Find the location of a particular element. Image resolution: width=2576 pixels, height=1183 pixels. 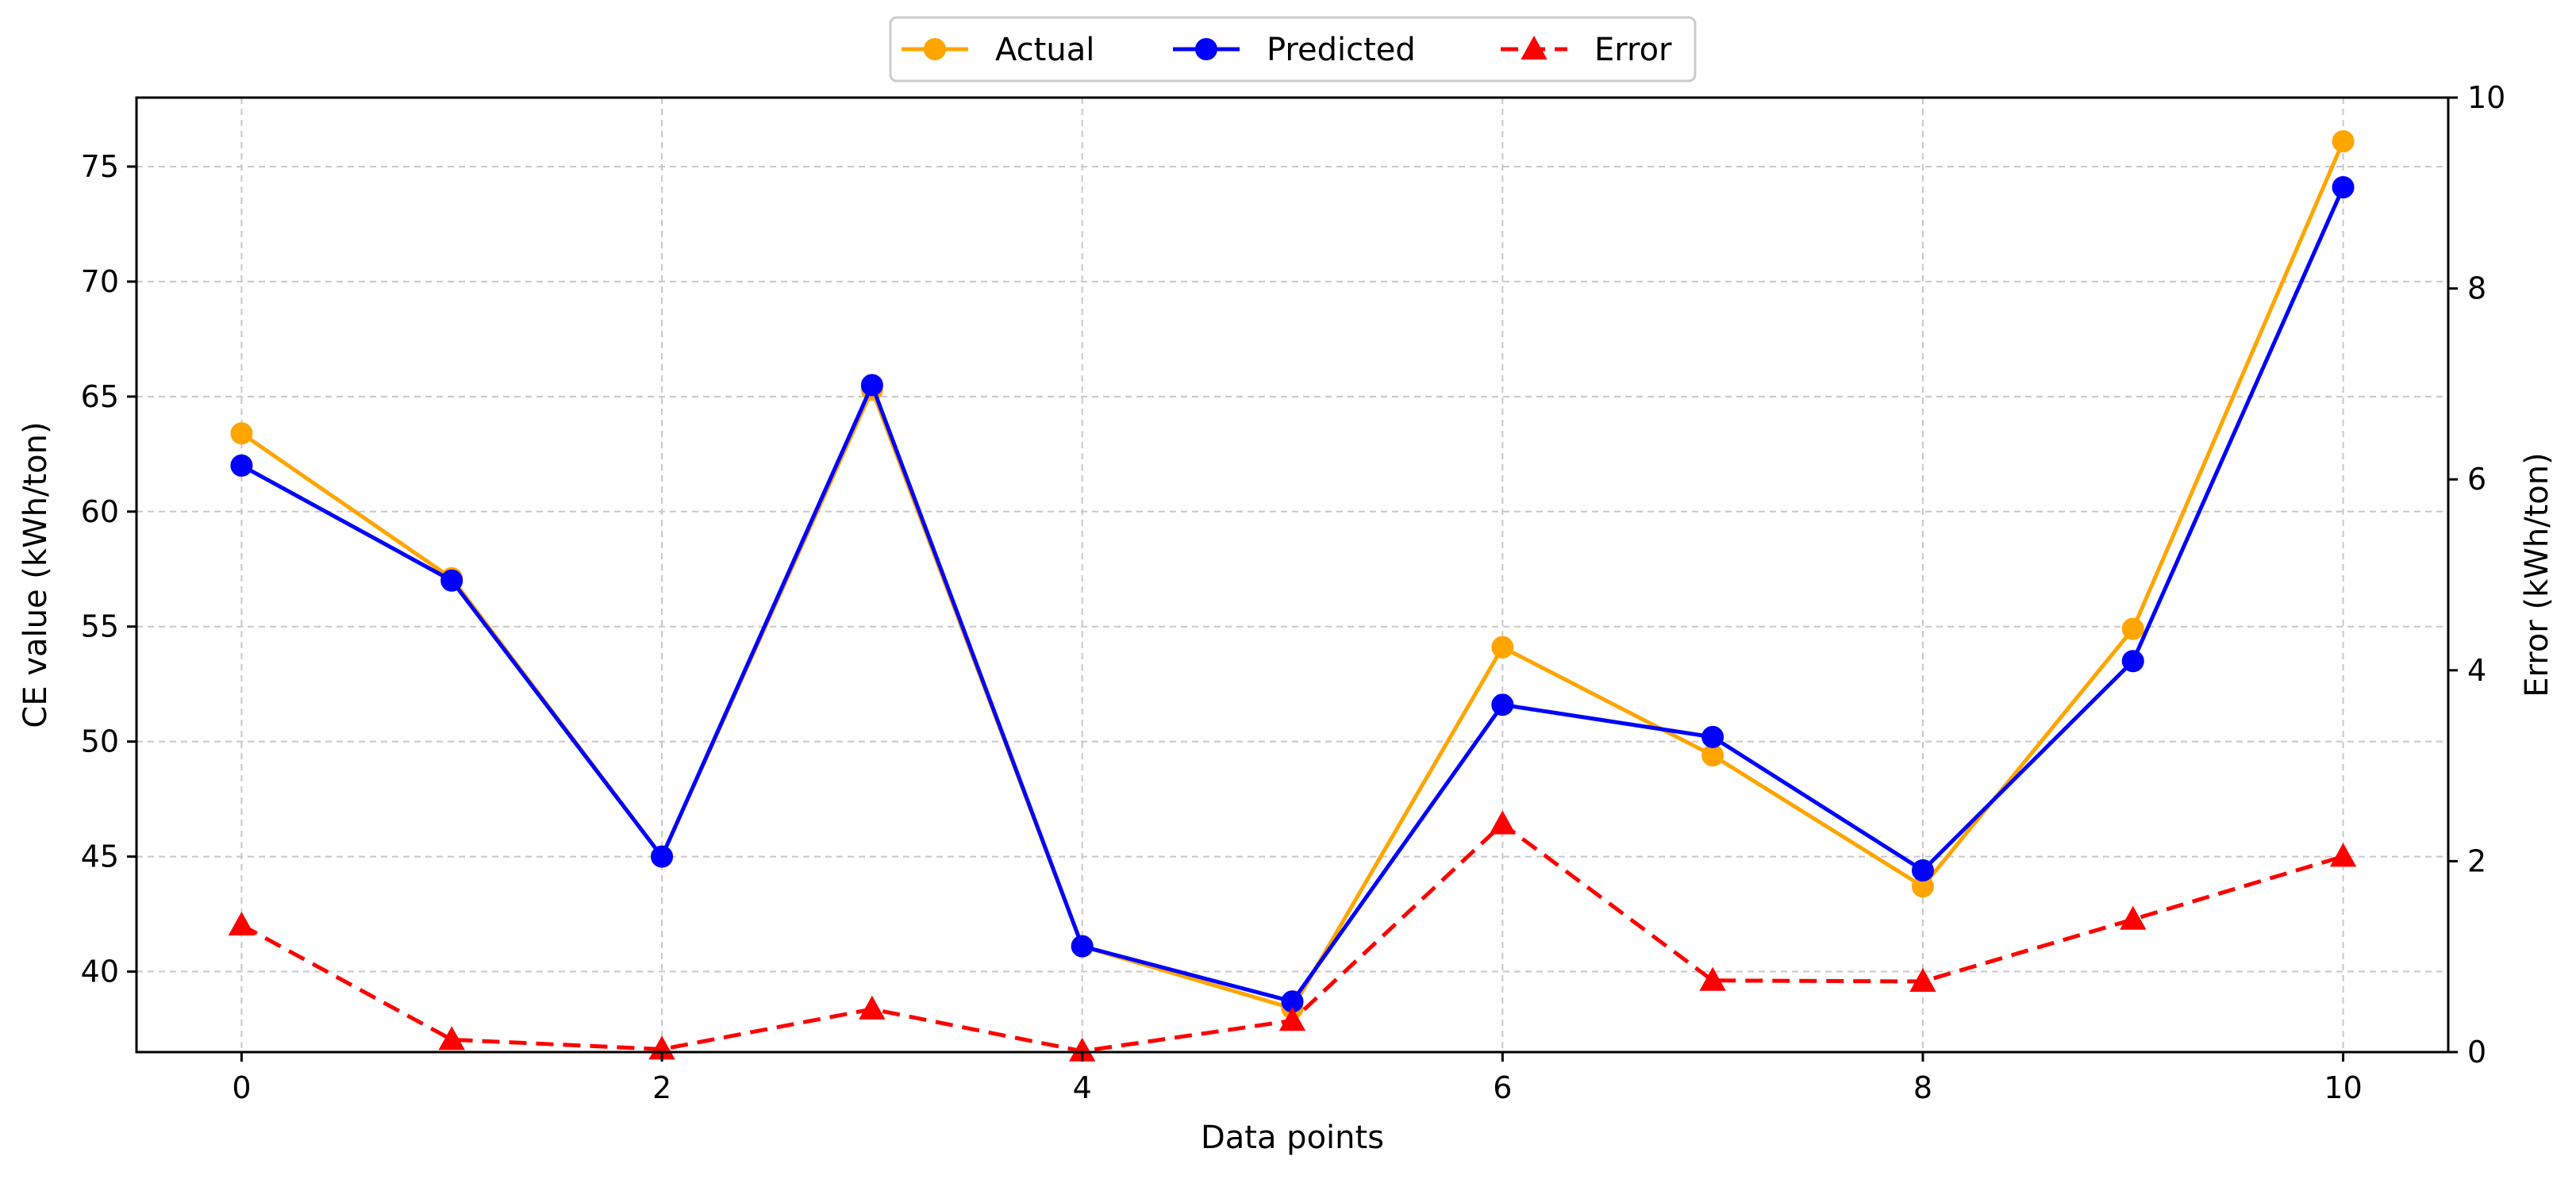

y2-tick-label: 6 is located at coordinates (2476, 479).